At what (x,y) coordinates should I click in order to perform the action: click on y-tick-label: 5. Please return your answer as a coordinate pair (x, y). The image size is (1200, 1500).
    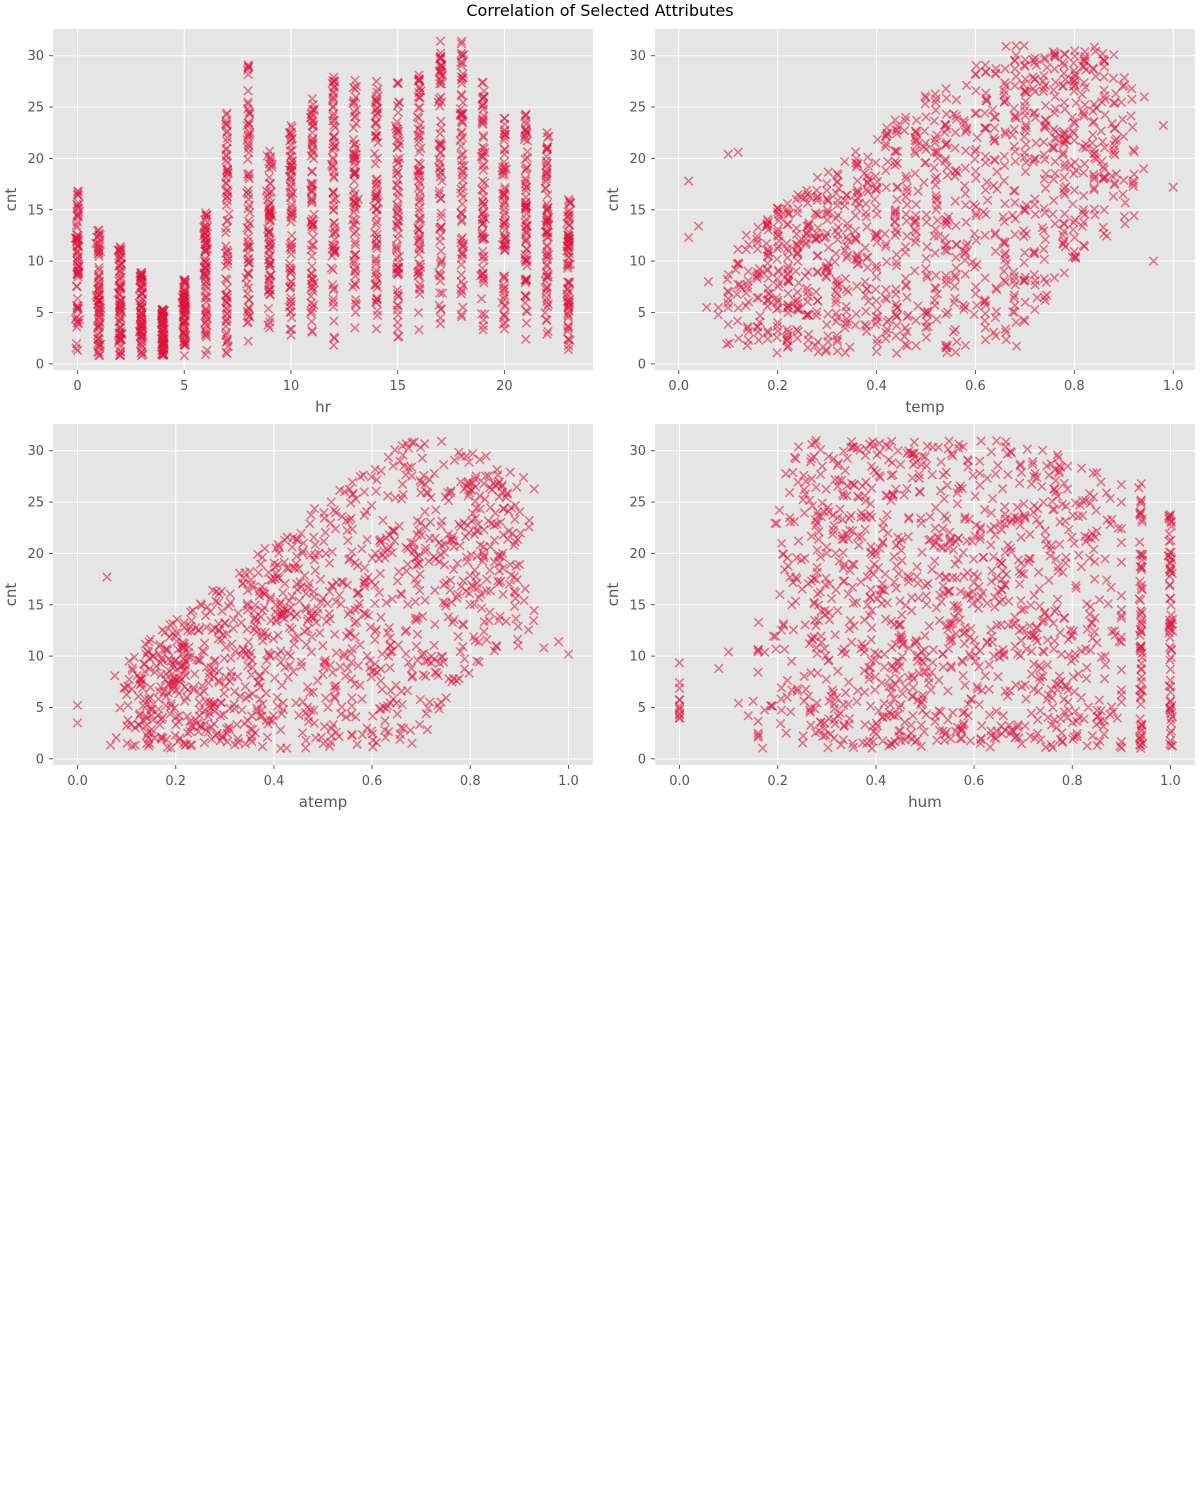
    Looking at the image, I should click on (40, 313).